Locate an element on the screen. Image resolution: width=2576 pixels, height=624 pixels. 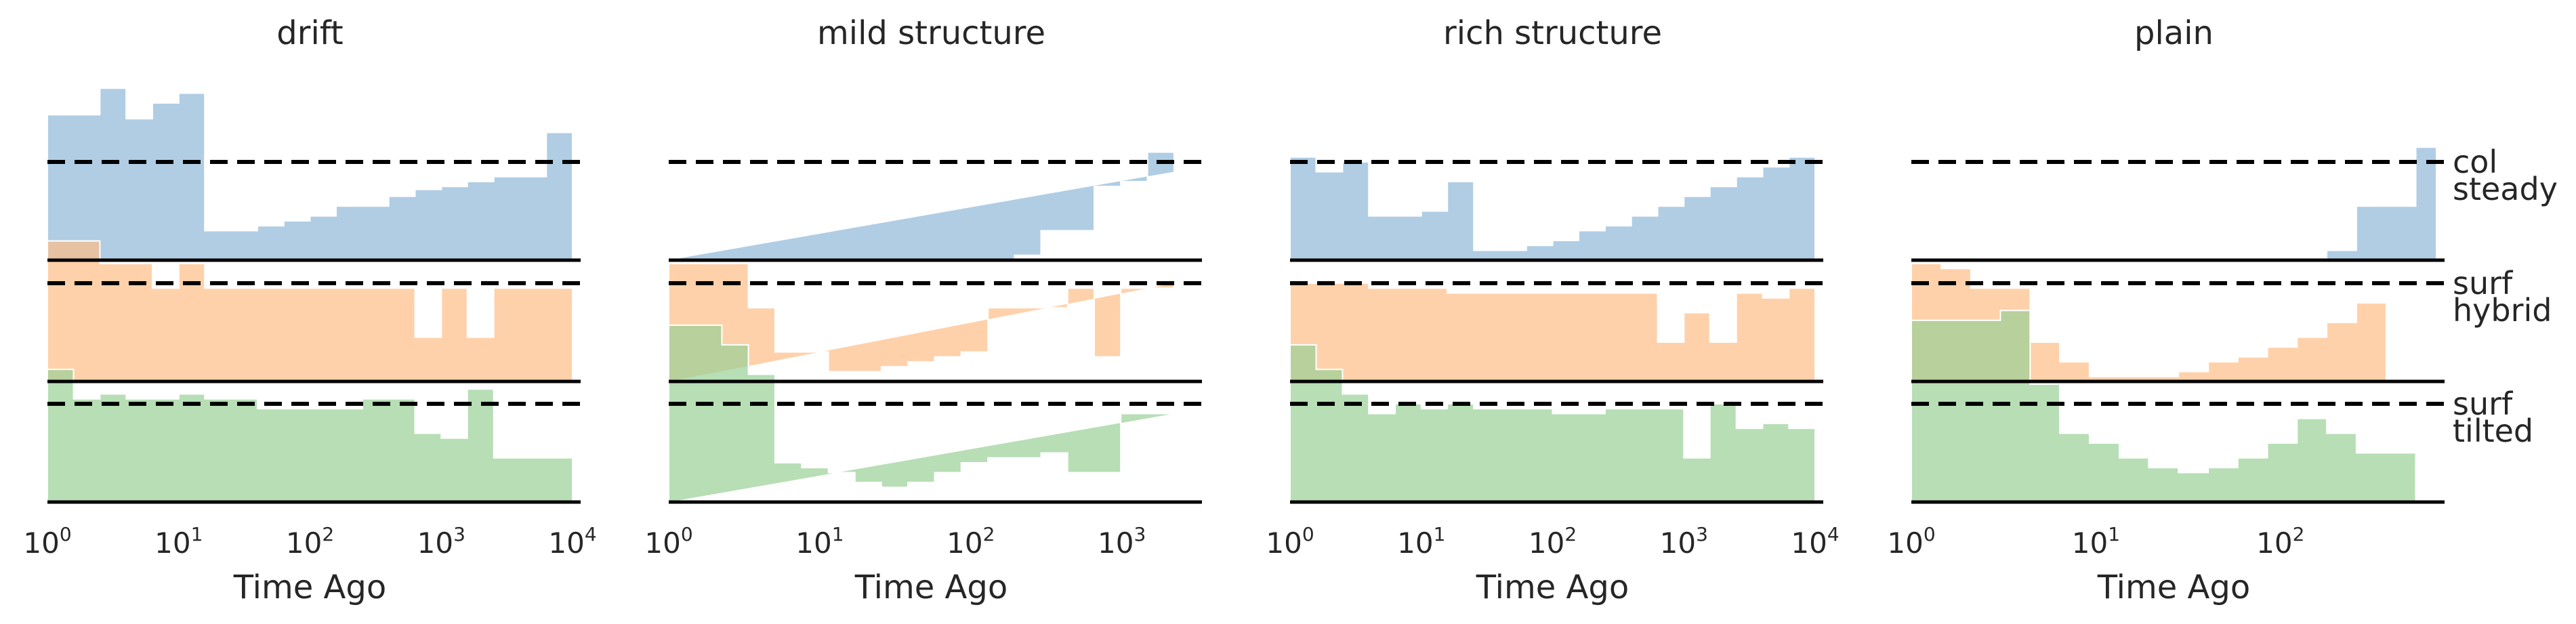
panel-title: drift is located at coordinates (309, 33).